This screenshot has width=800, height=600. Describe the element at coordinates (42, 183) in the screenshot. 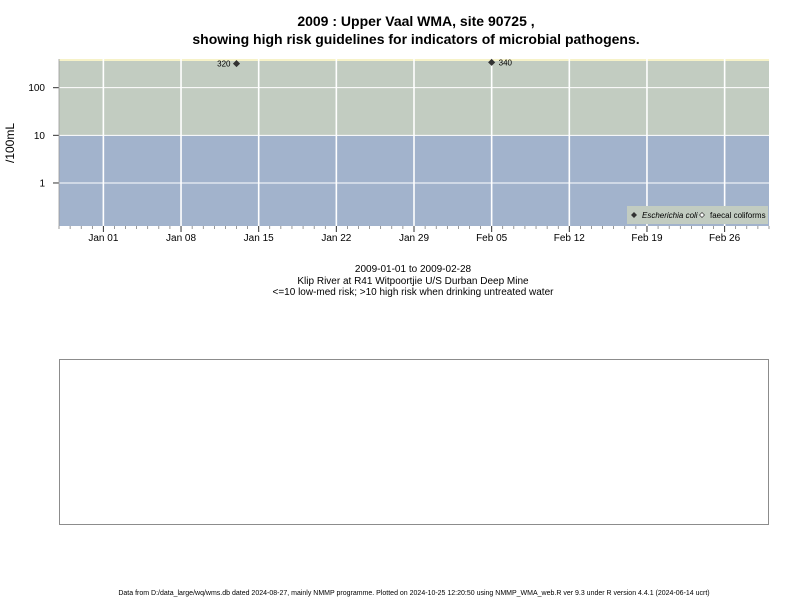

I see `y-tick-label: 1` at that location.